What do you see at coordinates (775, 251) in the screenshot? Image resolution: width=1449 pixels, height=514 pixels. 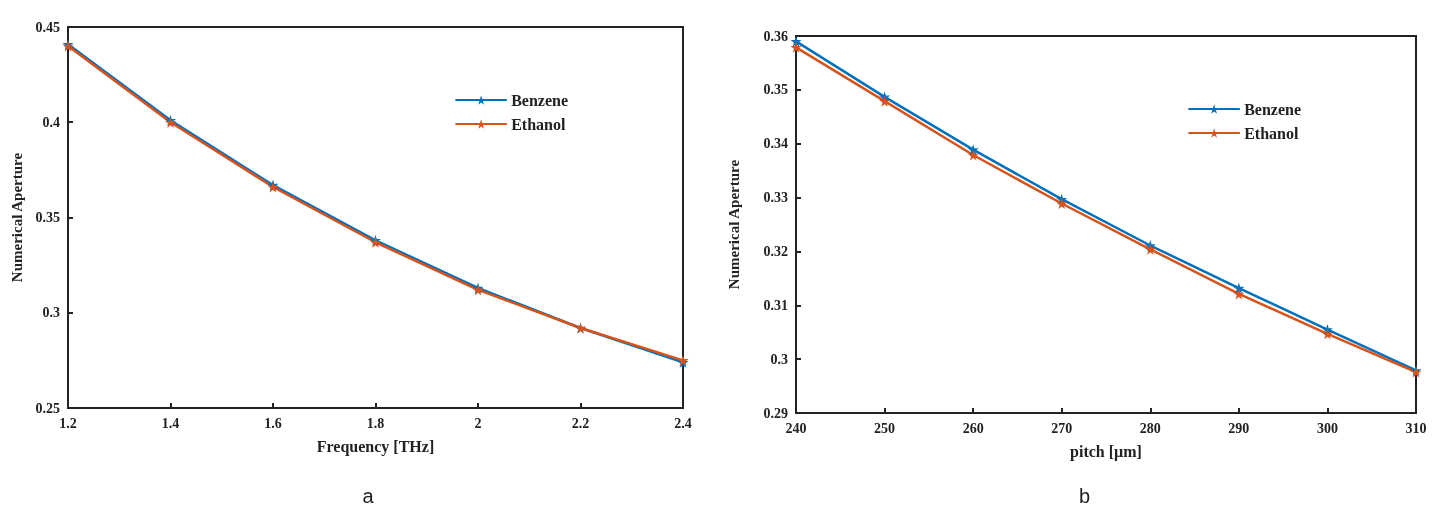 I see `y-tick-label: 0.32` at bounding box center [775, 251].